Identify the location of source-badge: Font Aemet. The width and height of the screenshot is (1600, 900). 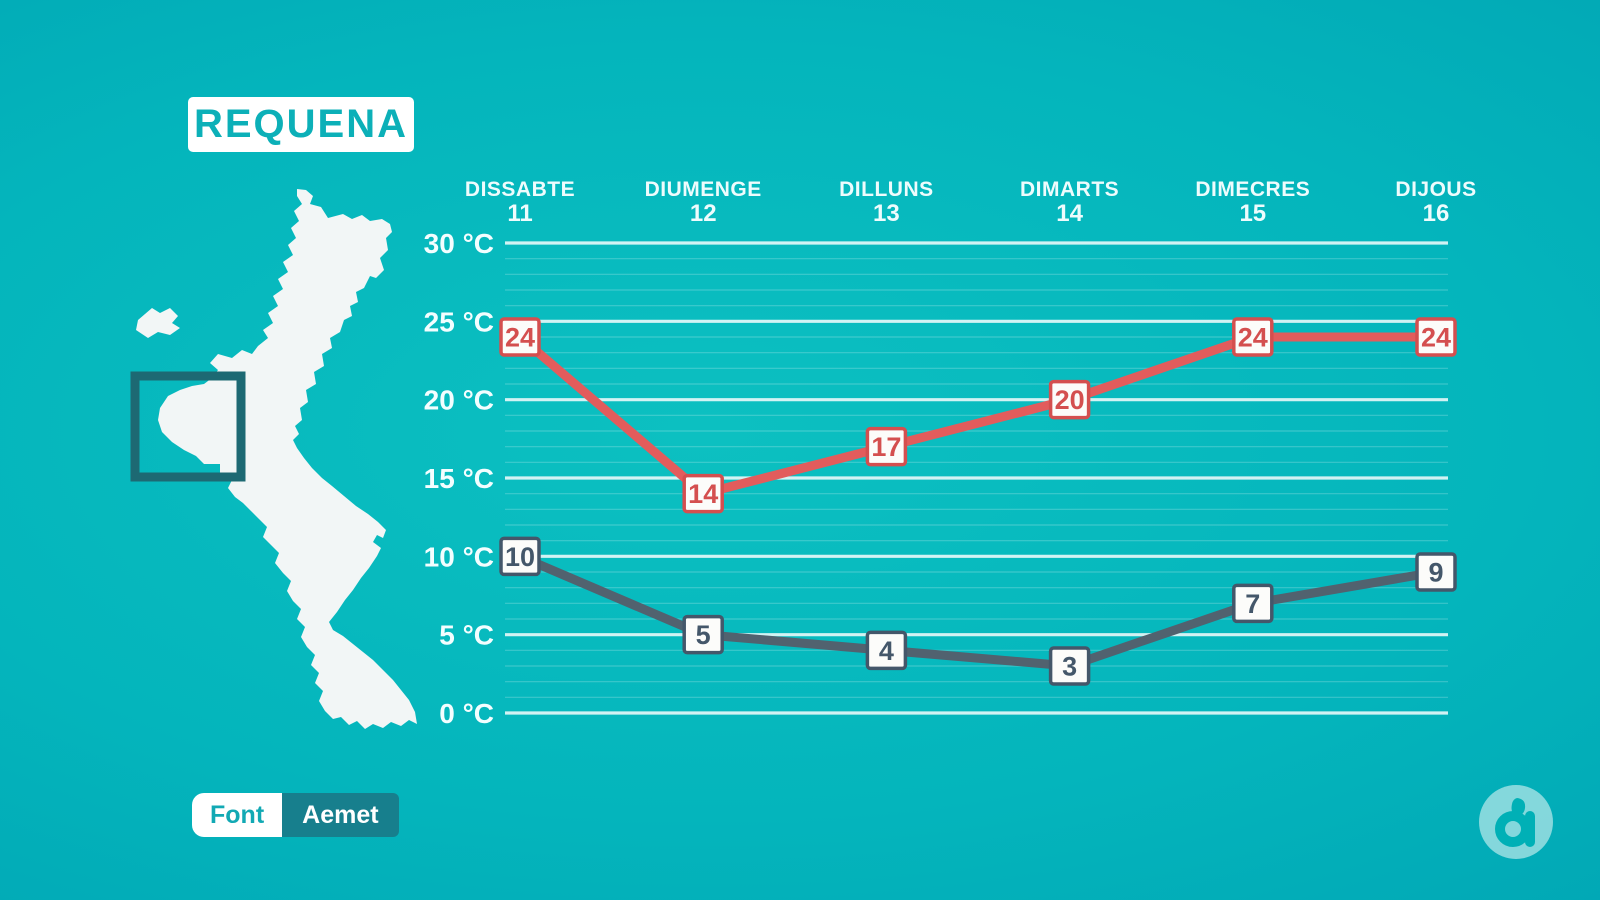
(295, 815).